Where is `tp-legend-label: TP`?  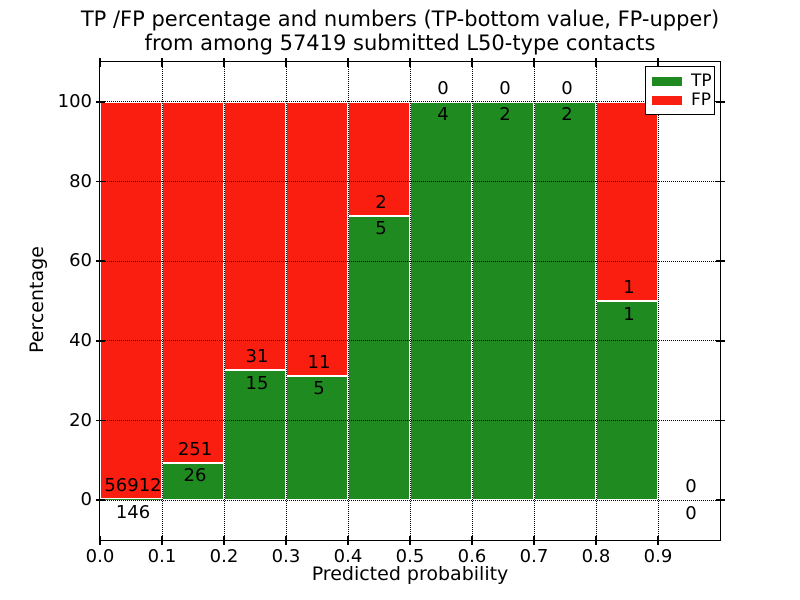 tp-legend-label: TP is located at coordinates (701, 81).